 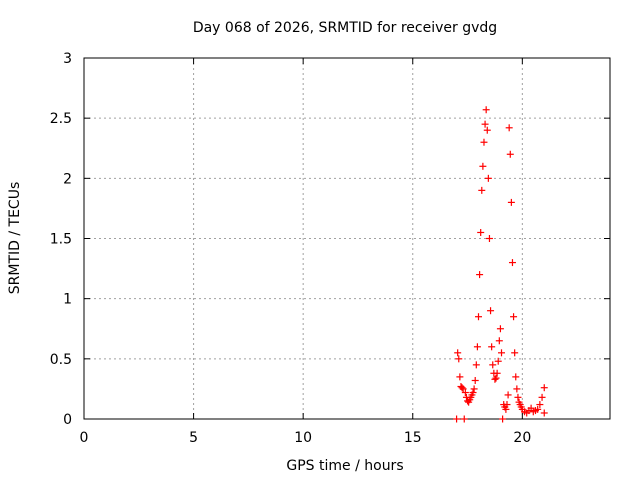 I want to click on y-axis-label: SRMTID / TECUs, so click(x=15, y=238).